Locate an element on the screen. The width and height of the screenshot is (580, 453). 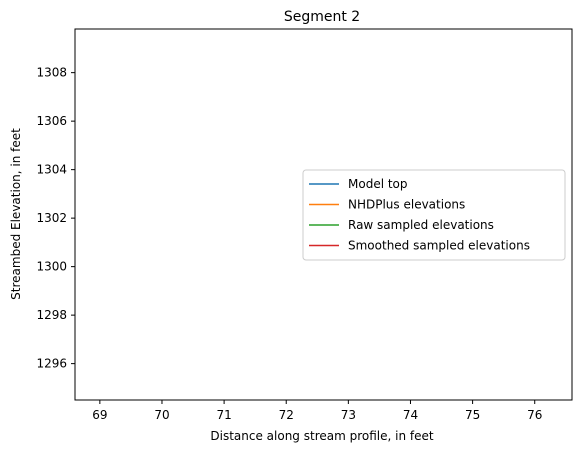
x-tick-label: 73 is located at coordinates (348, 415).